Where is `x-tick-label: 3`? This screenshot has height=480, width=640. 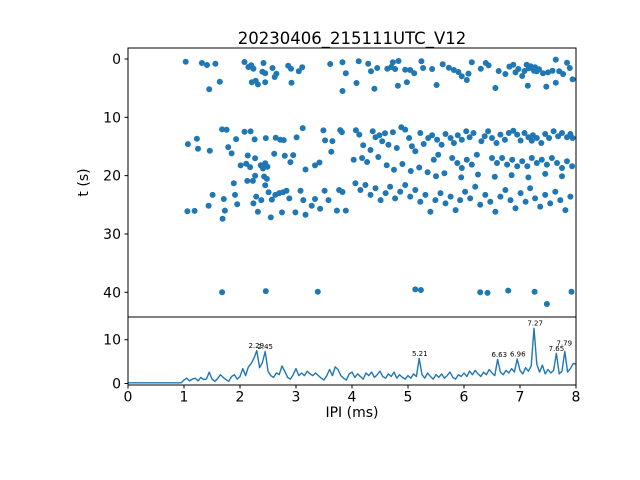 x-tick-label: 3 is located at coordinates (296, 398).